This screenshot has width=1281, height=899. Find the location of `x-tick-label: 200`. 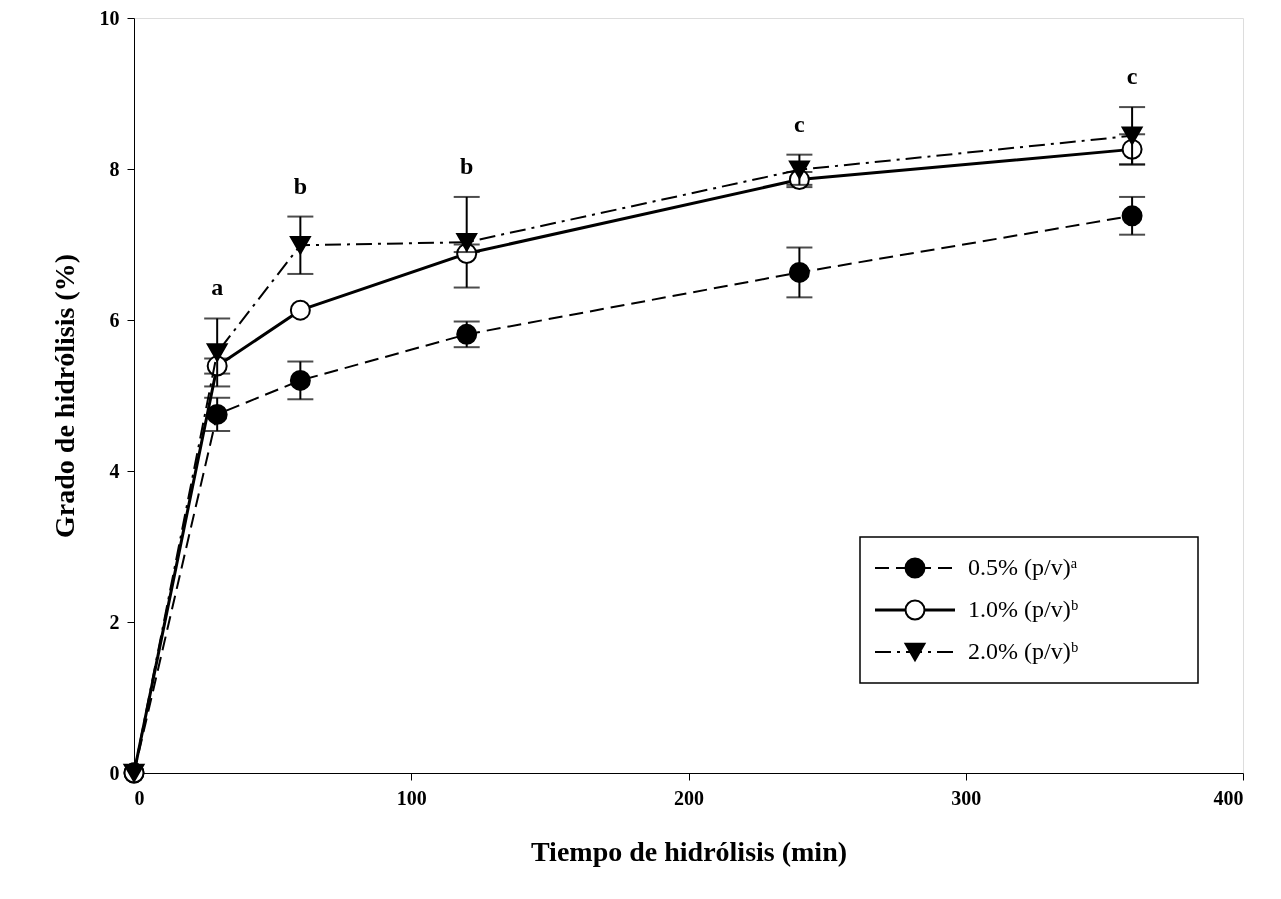

x-tick-label: 200 is located at coordinates (689, 797).